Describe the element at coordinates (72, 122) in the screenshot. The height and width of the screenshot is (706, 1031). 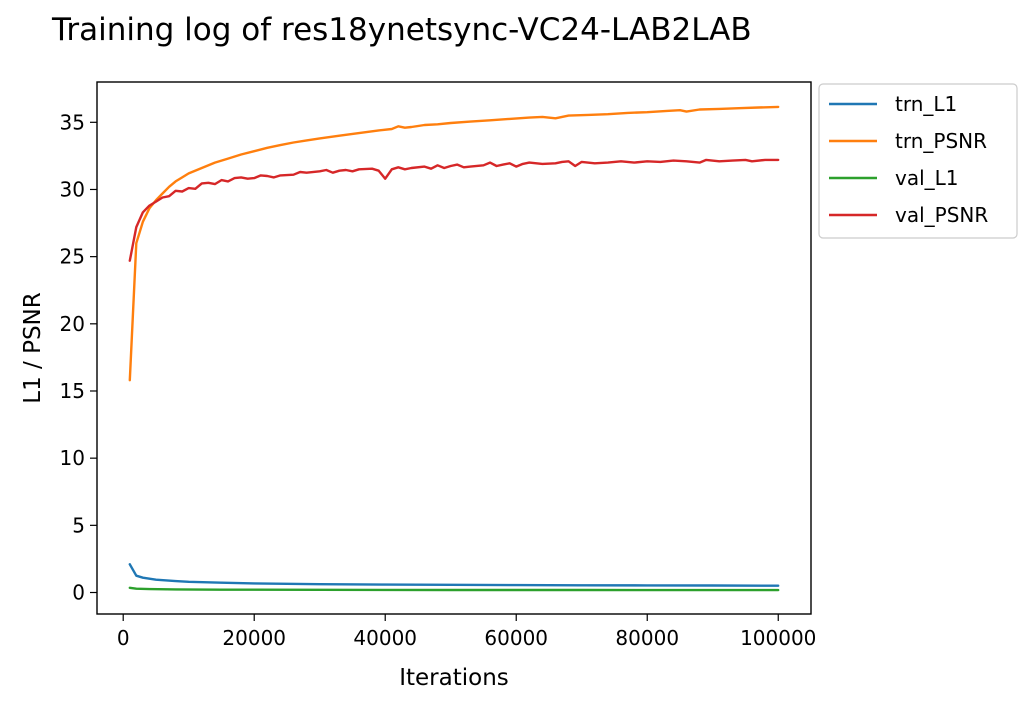
I see `y-tick-label: 35` at that location.